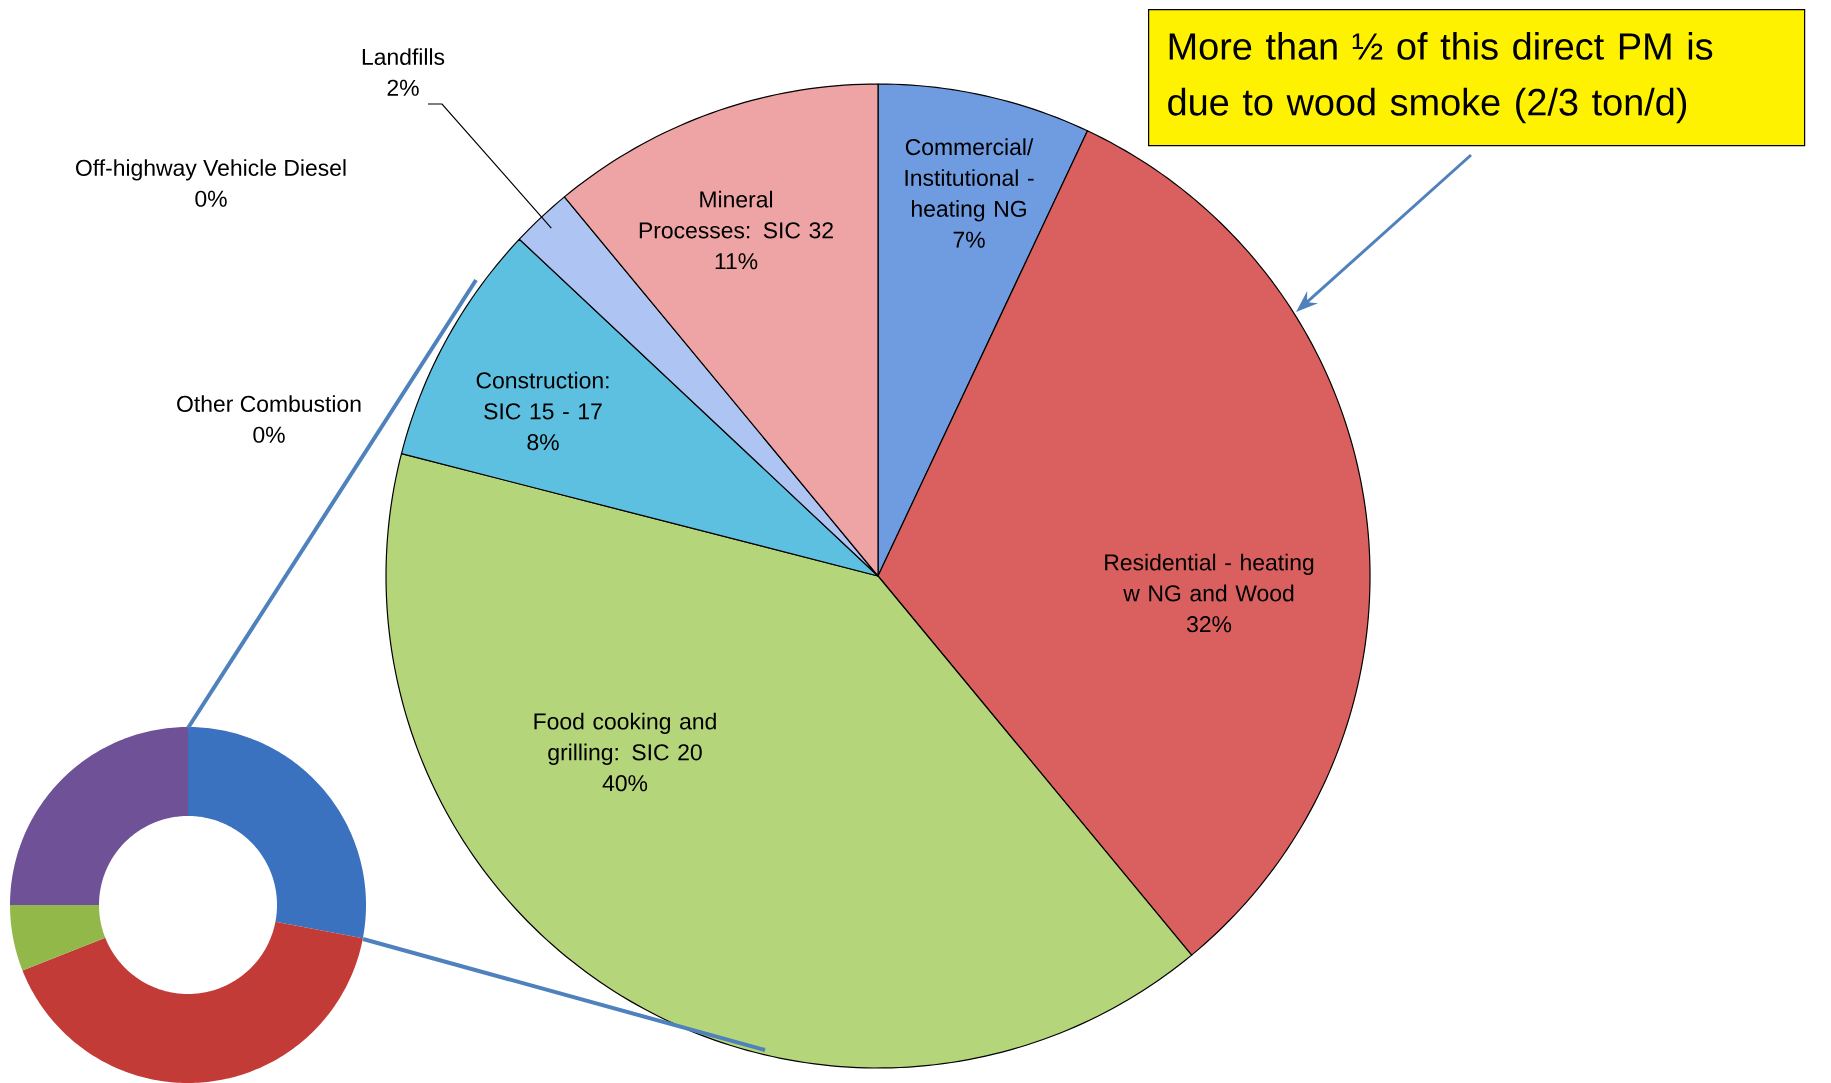 This screenshot has width=1831, height=1083. Describe the element at coordinates (543, 442) in the screenshot. I see `data-label: 8%` at that location.